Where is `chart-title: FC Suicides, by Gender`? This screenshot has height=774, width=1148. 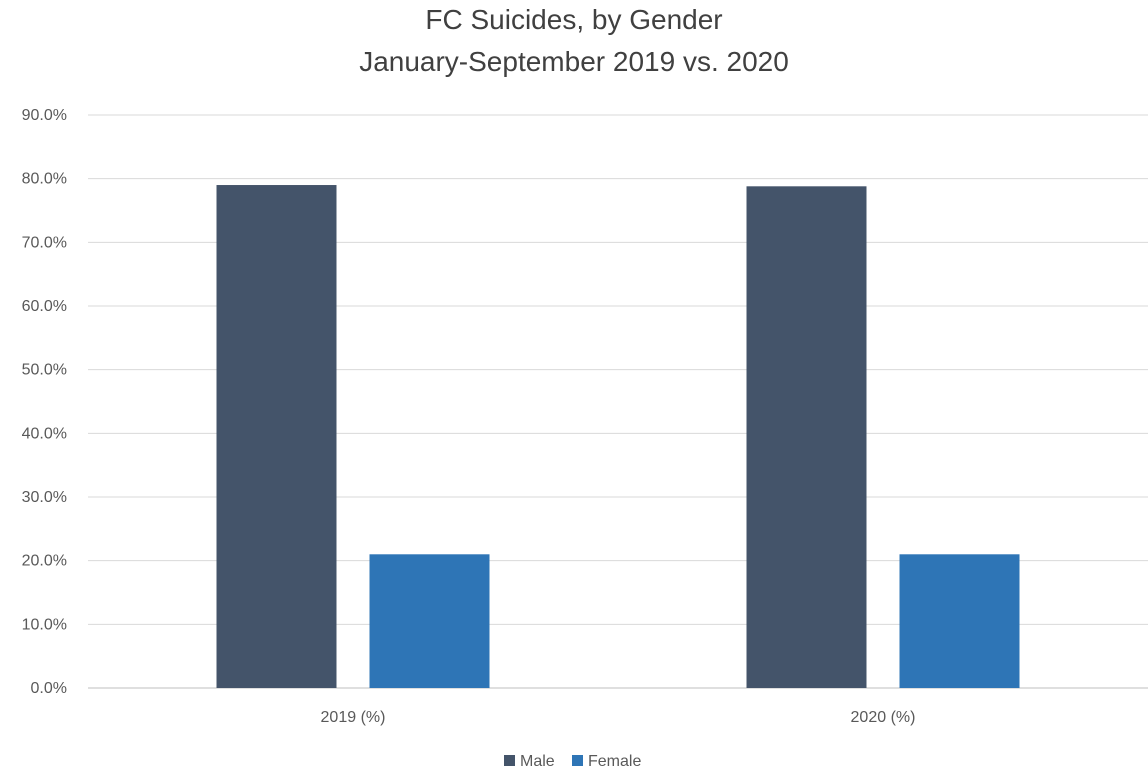
chart-title: FC Suicides, by Gender is located at coordinates (574, 19).